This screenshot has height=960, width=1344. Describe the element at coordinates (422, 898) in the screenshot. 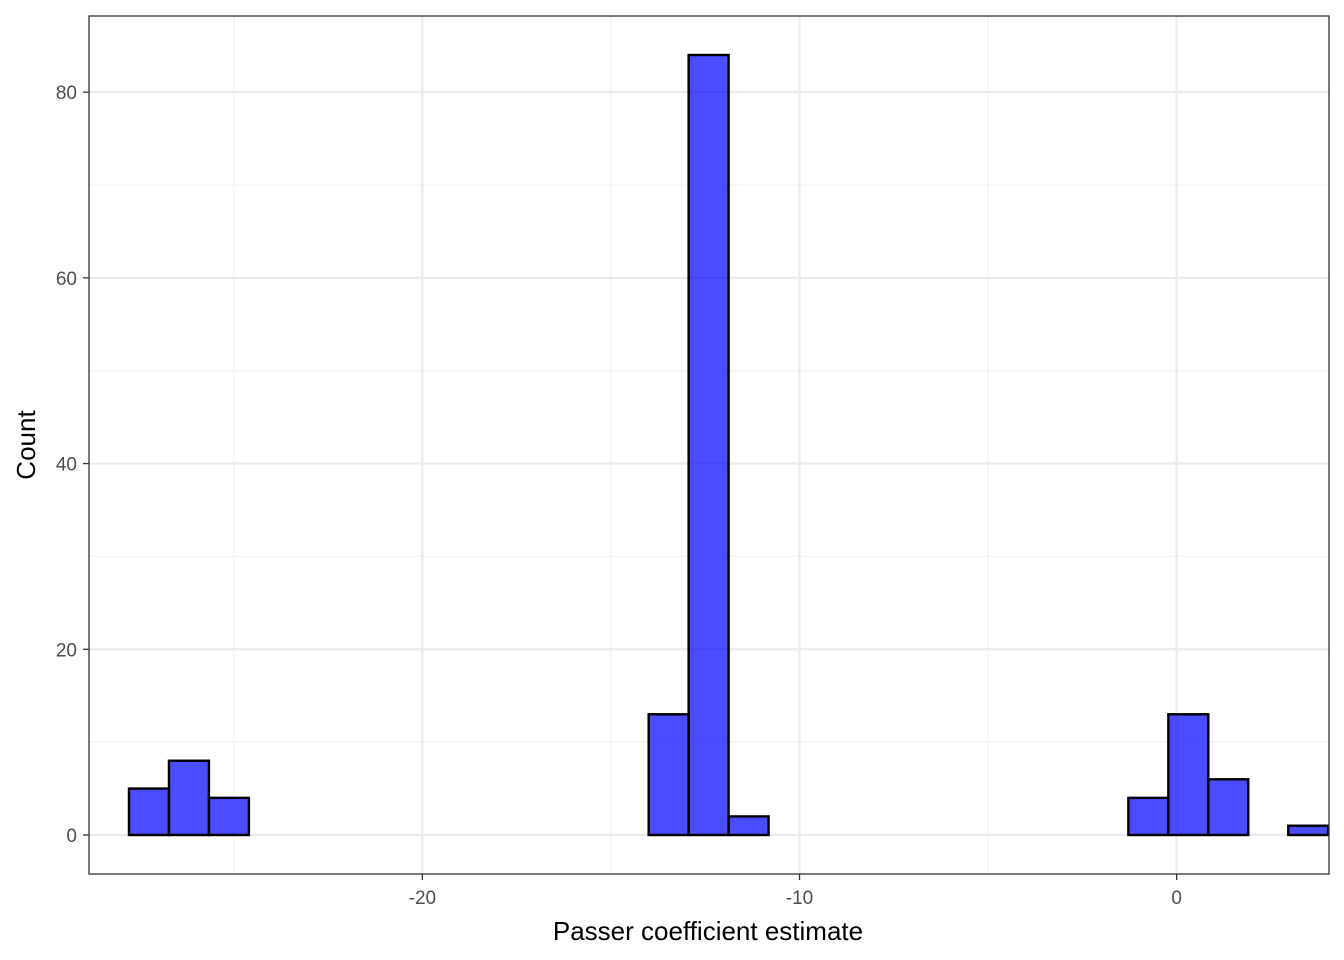

I see `x-tick-label: -20` at that location.